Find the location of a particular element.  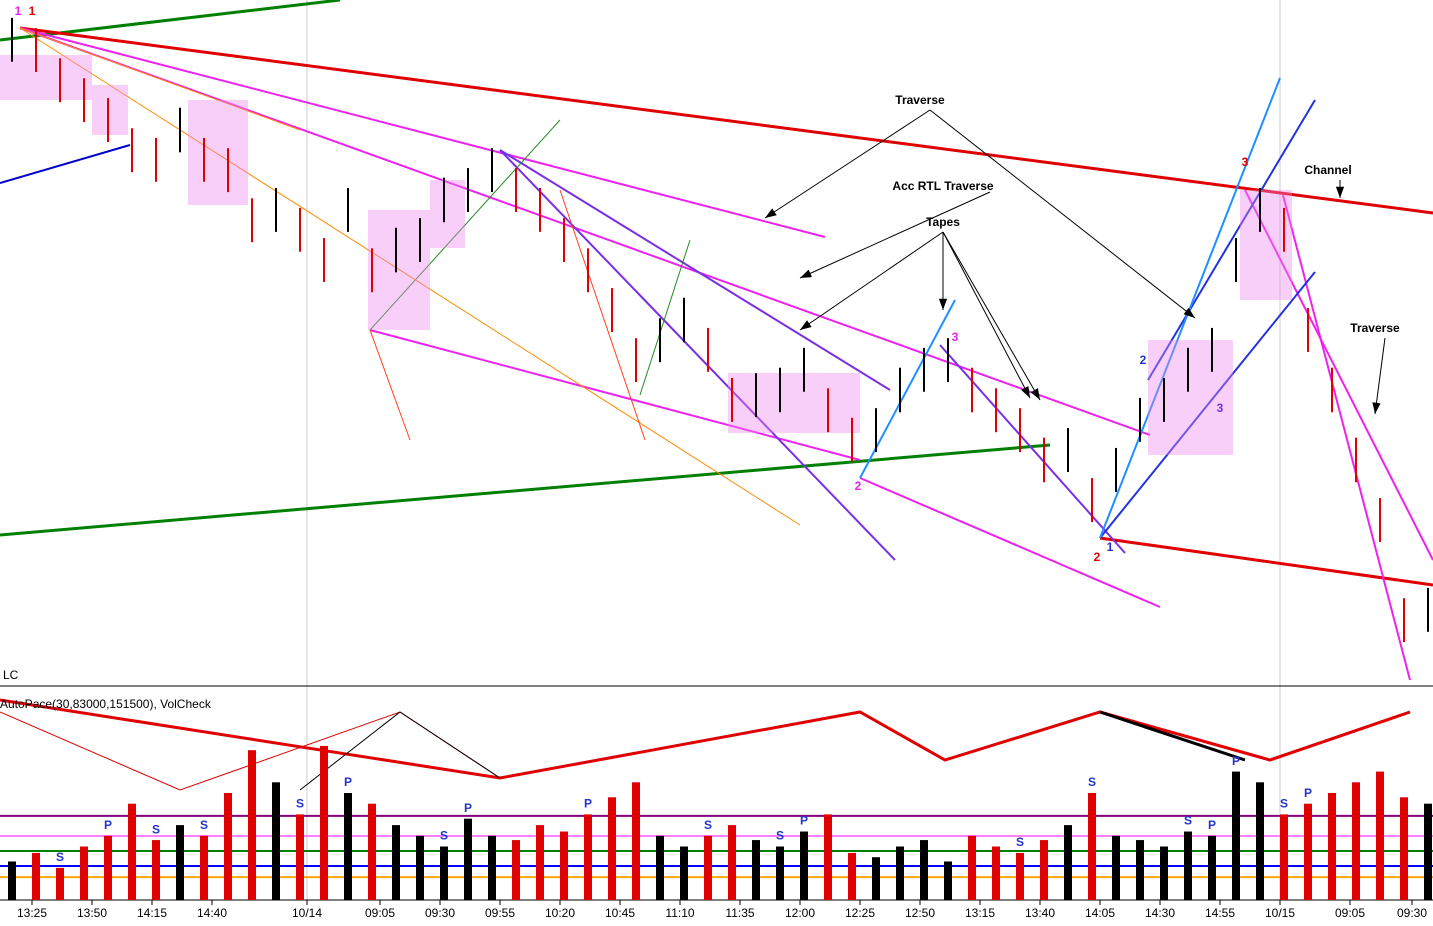

x-tick-label: 14:55 is located at coordinates (1220, 913).